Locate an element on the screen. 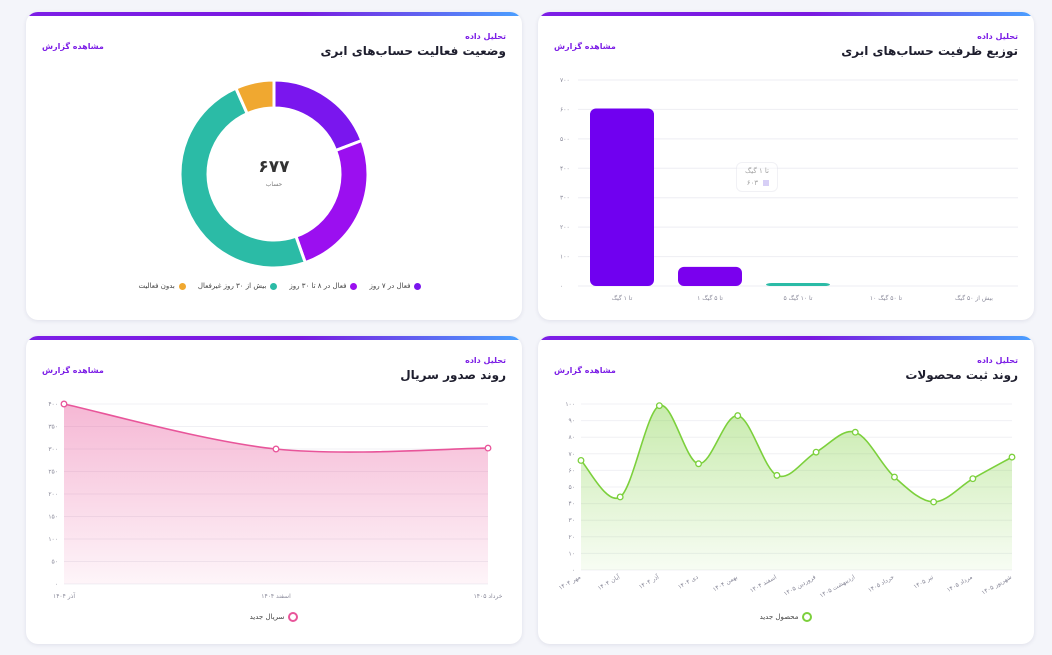 The height and width of the screenshot is (655, 1052). legend-item: بدون فعالیت is located at coordinates (162, 286).